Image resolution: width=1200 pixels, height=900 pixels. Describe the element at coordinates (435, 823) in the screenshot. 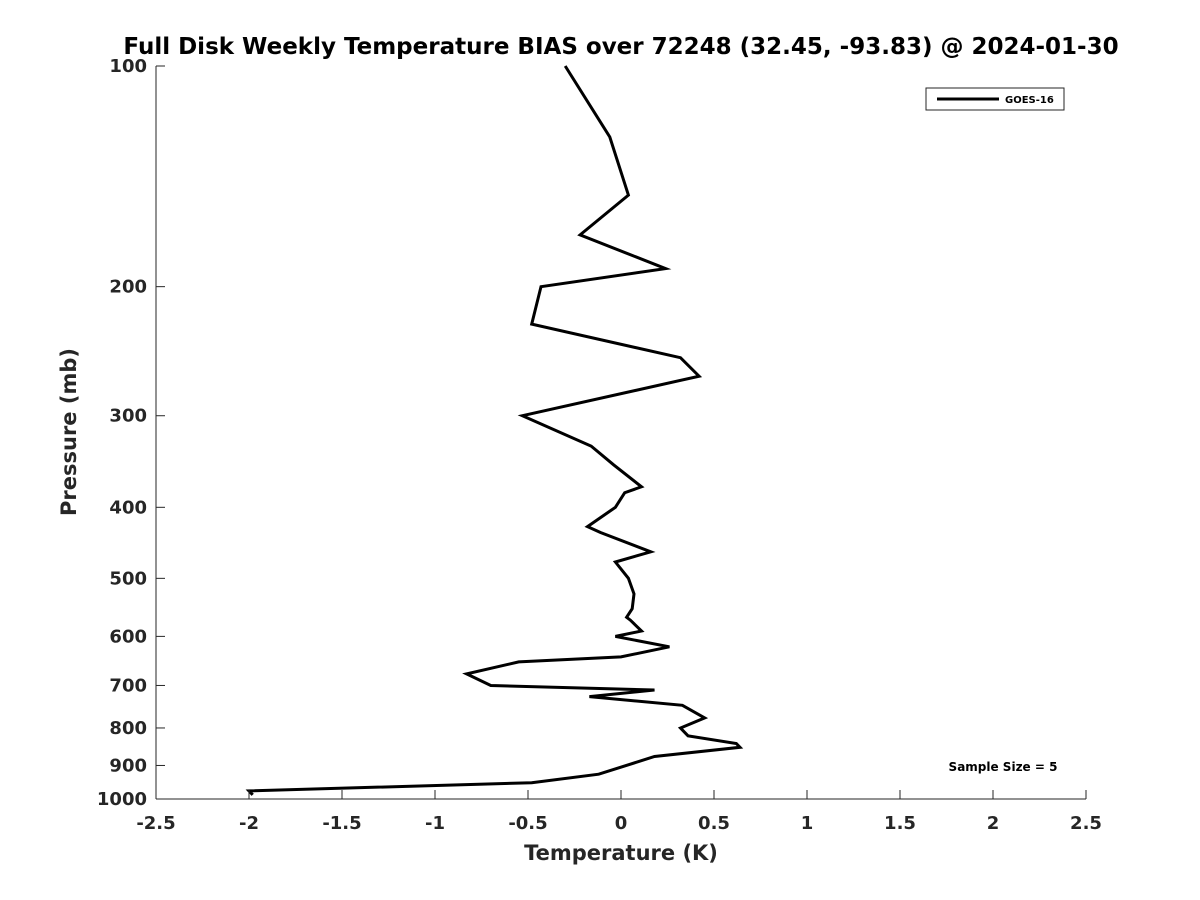

I see `x-tick-label: -1` at that location.